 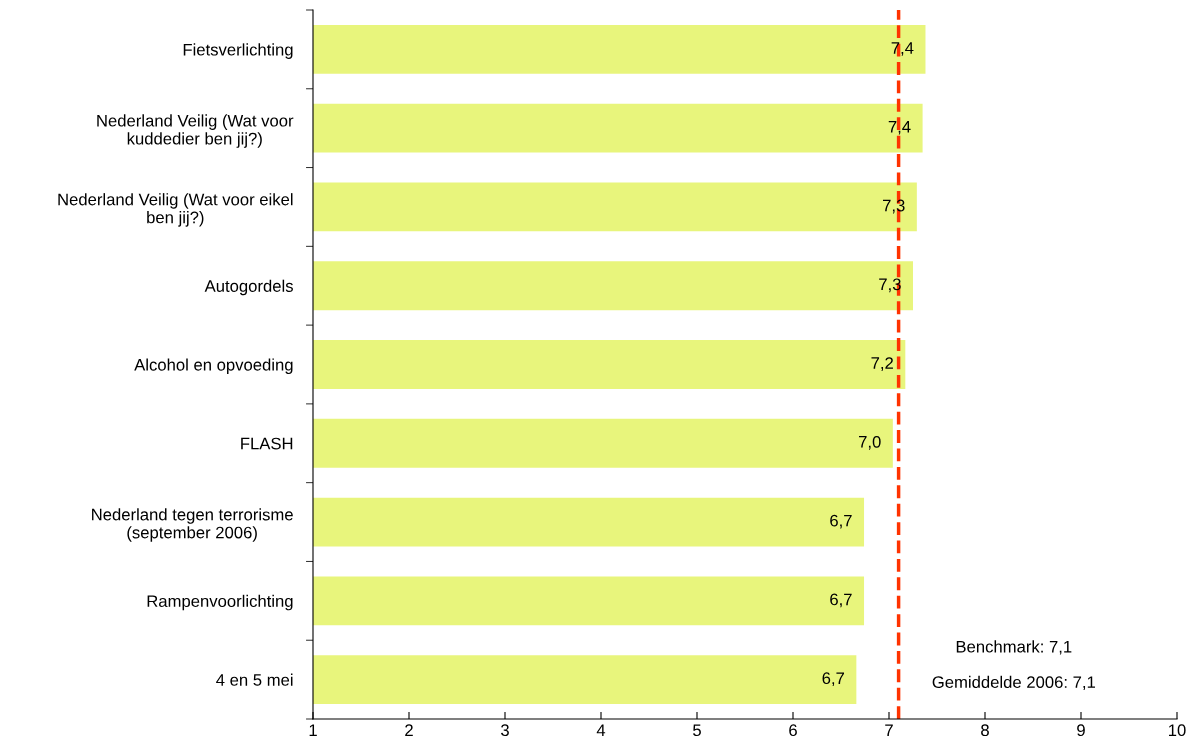 I want to click on y-tick-label: Autogordels, so click(x=248, y=287).